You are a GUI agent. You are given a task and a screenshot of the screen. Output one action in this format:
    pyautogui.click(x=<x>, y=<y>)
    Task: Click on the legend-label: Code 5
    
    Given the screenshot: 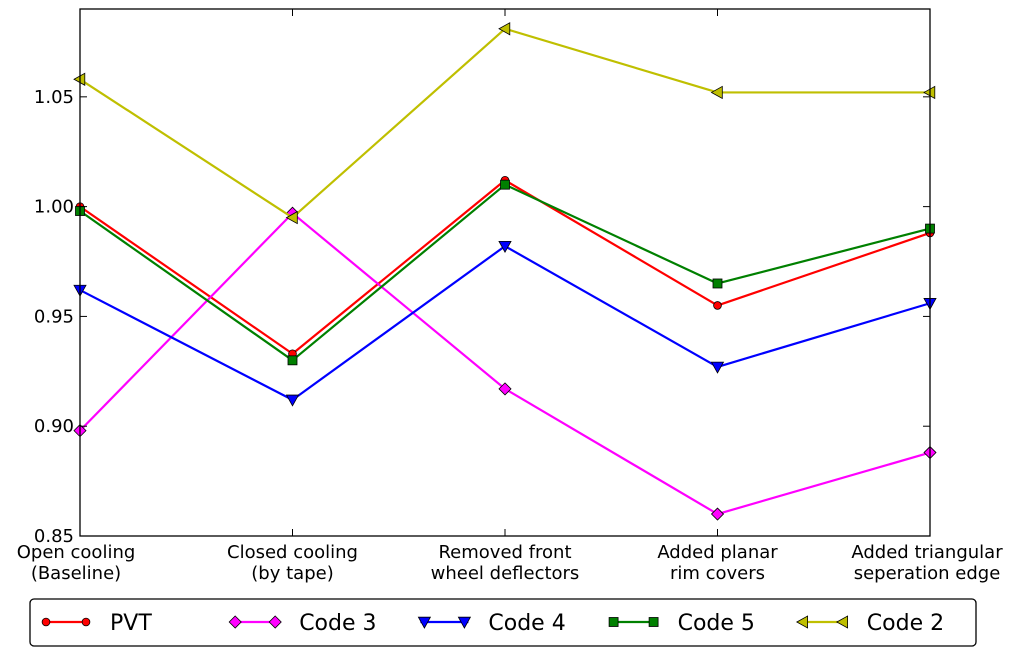 What is the action you would take?
    pyautogui.click(x=716, y=623)
    